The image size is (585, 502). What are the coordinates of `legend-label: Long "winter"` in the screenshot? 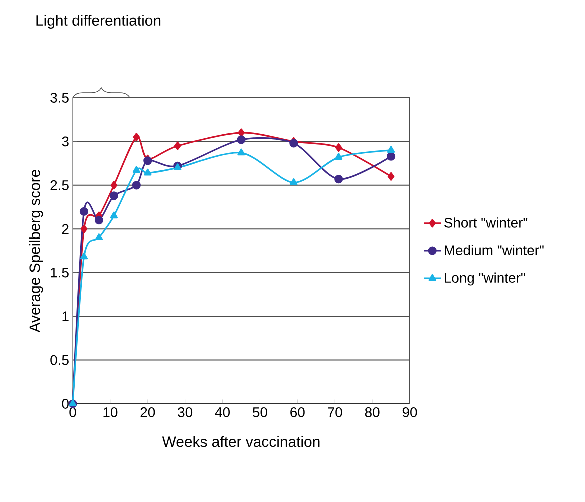 It's located at (485, 279).